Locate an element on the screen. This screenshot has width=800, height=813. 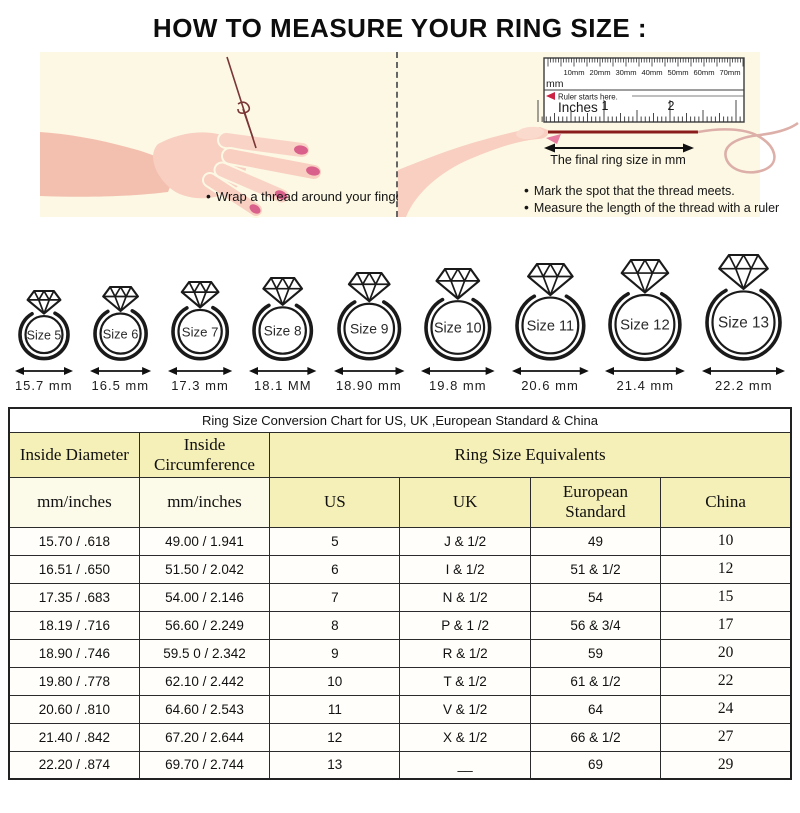
table-row: 20.60 / .810 64.60 / 2.543 11 V & 1/2 64 24 is located at coordinates (400, 709).